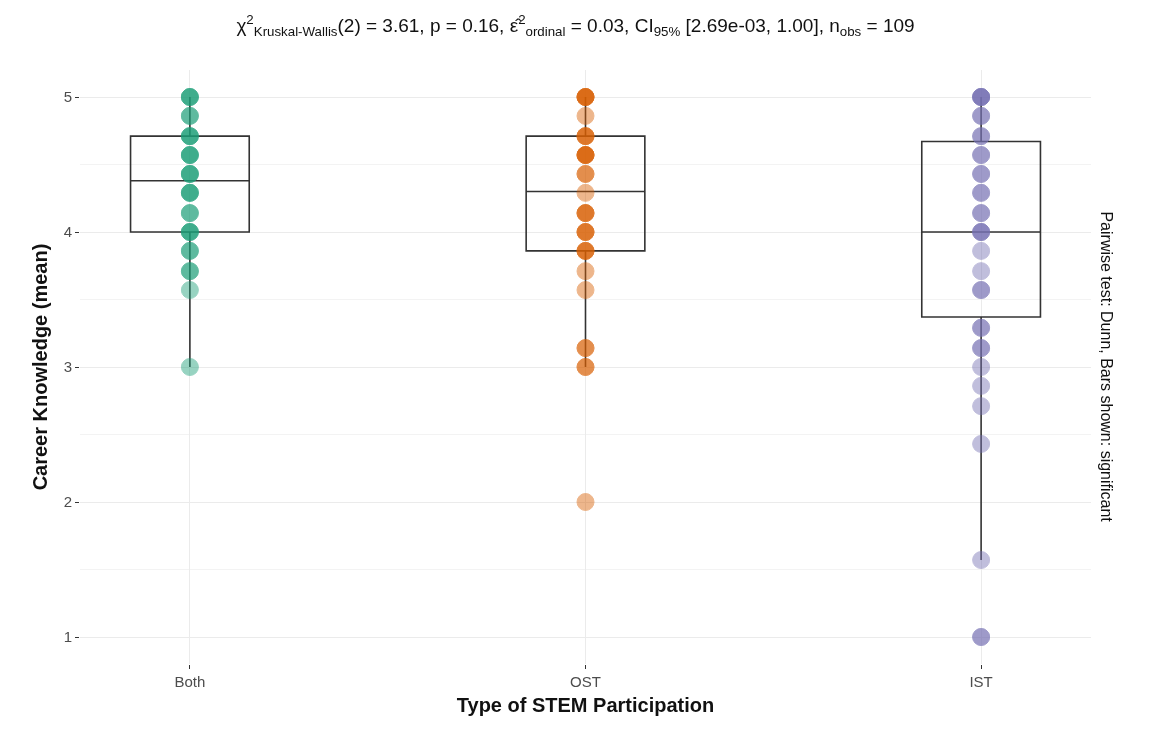 The height and width of the screenshot is (749, 1151). What do you see at coordinates (585, 681) in the screenshot?
I see `x-tick-label: OST` at bounding box center [585, 681].